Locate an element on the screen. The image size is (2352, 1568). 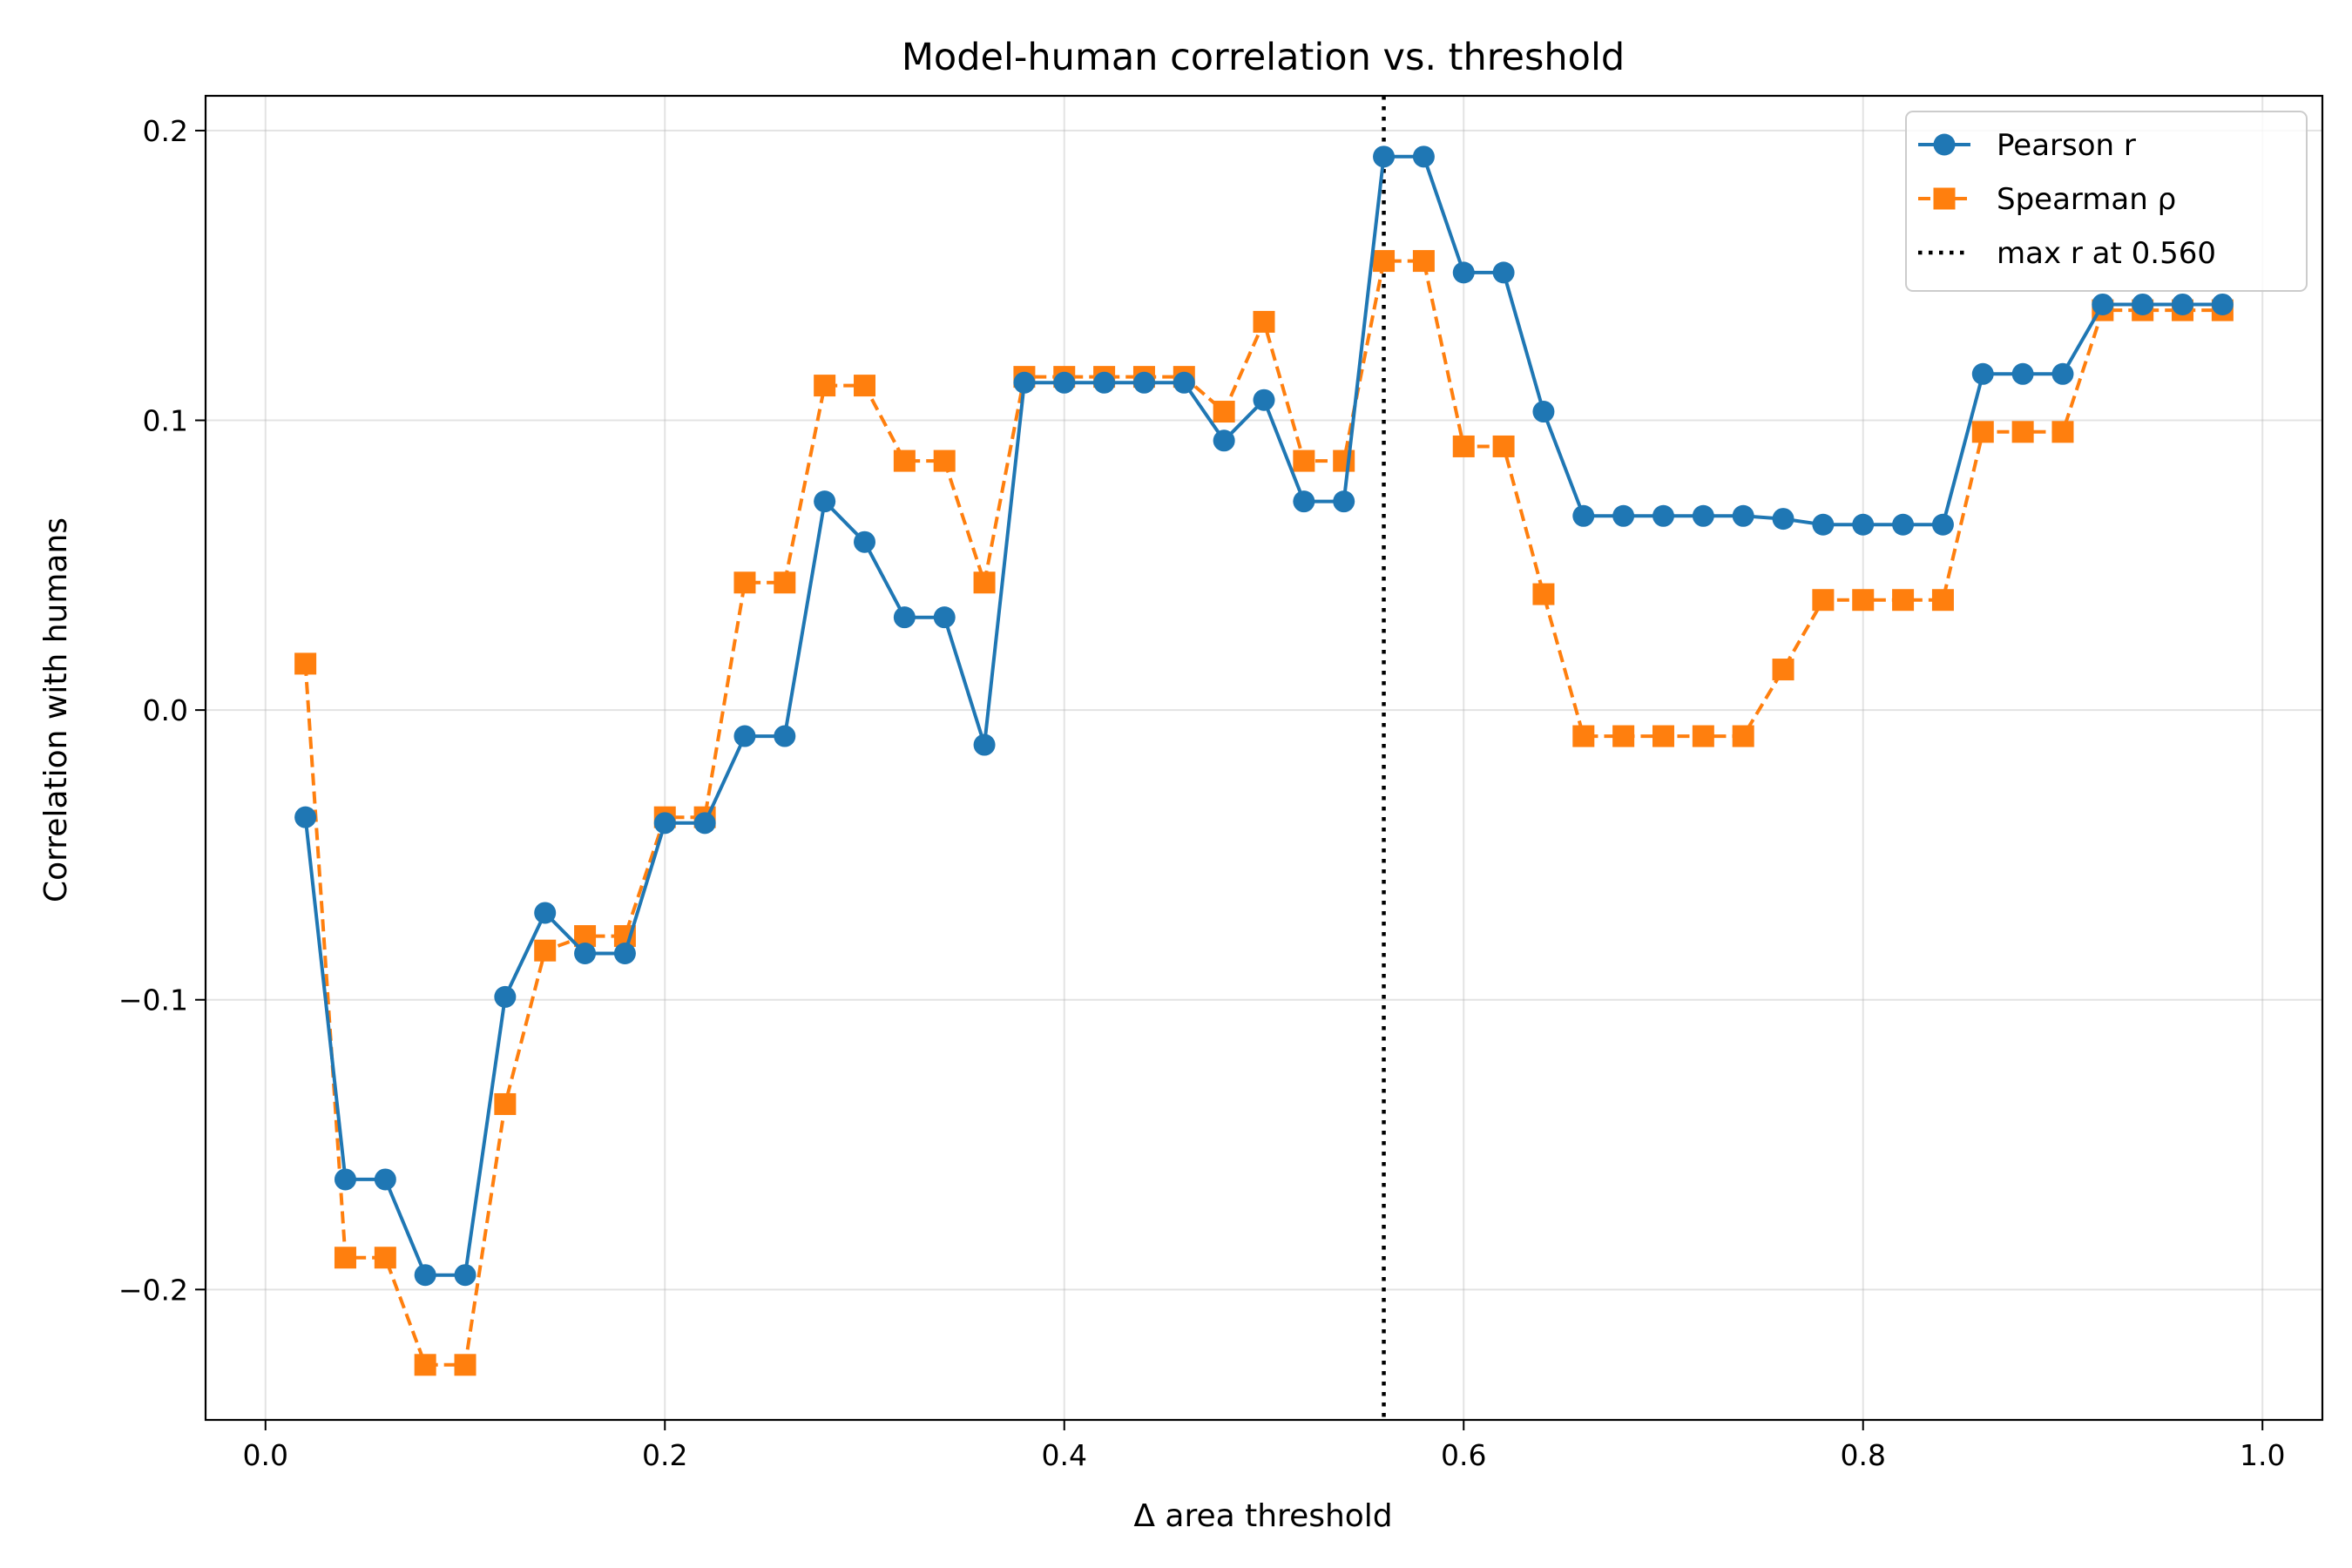
x-tick-label: 0.8 is located at coordinates (1863, 1455).